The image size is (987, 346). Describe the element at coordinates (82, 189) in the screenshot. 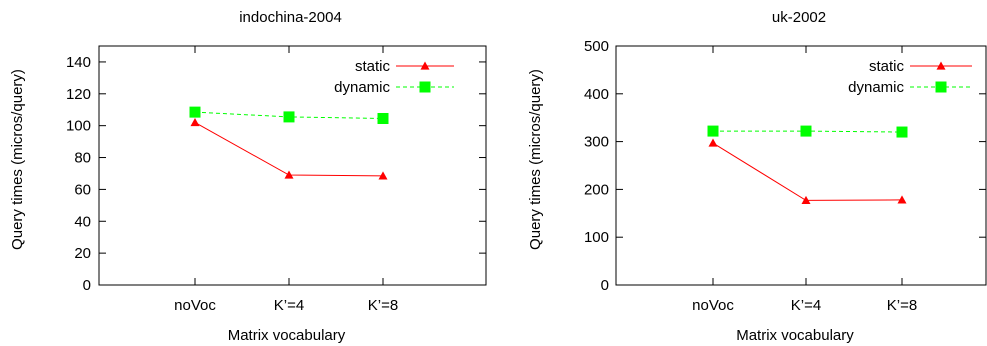

I see `y-tick-label: 60` at that location.